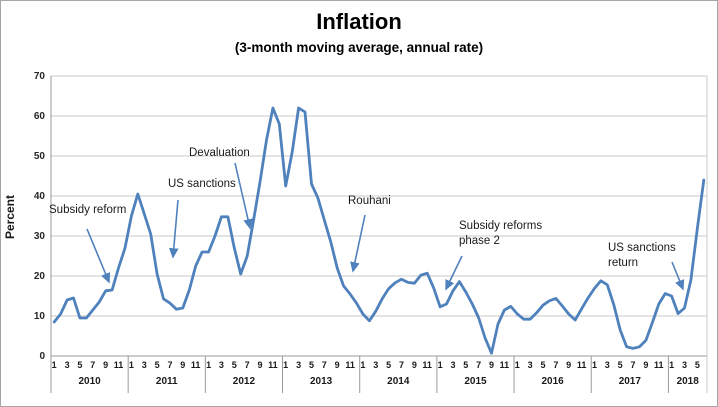 Image resolution: width=718 pixels, height=407 pixels. Describe the element at coordinates (642, 255) in the screenshot. I see `annotation-us-sanctions-return: US sanctions return` at that location.